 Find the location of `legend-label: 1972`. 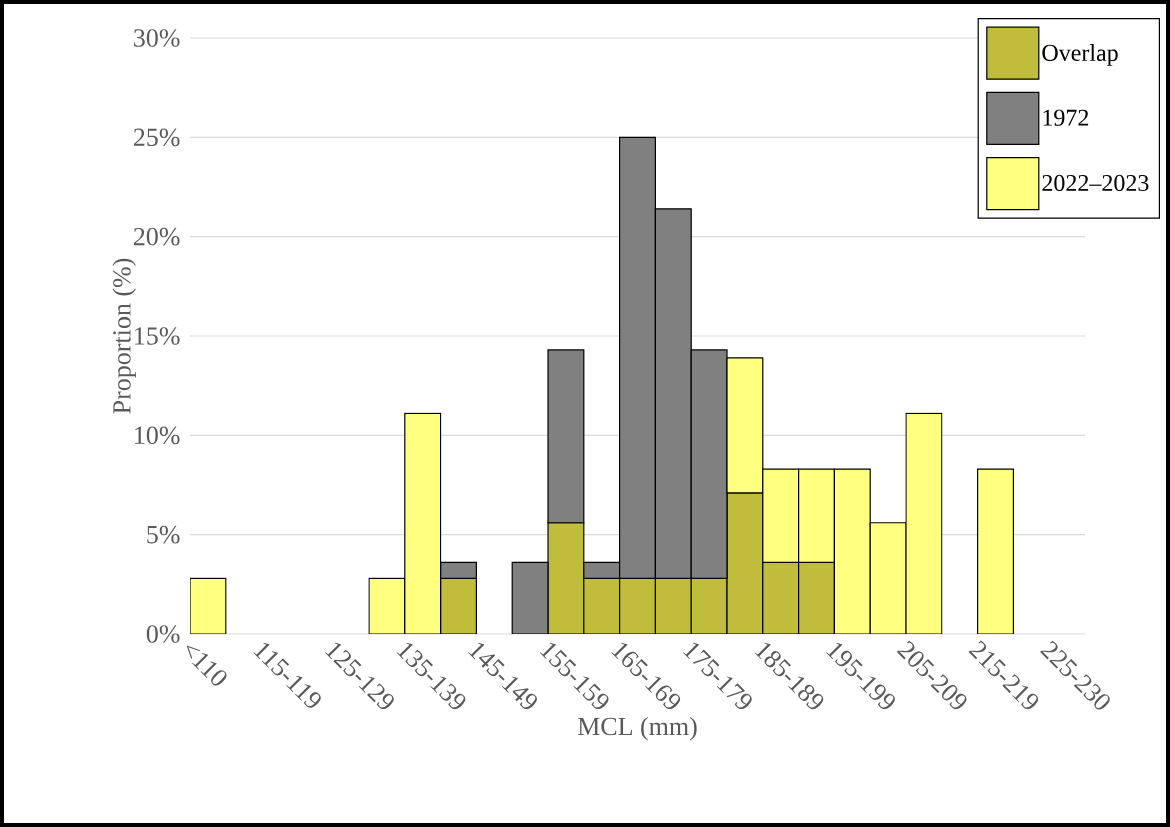

legend-label: 1972 is located at coordinates (1066, 117).